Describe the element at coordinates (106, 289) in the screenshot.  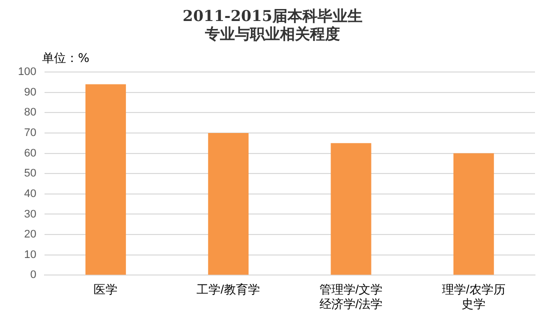
I see `x-tick-label: 医学` at that location.